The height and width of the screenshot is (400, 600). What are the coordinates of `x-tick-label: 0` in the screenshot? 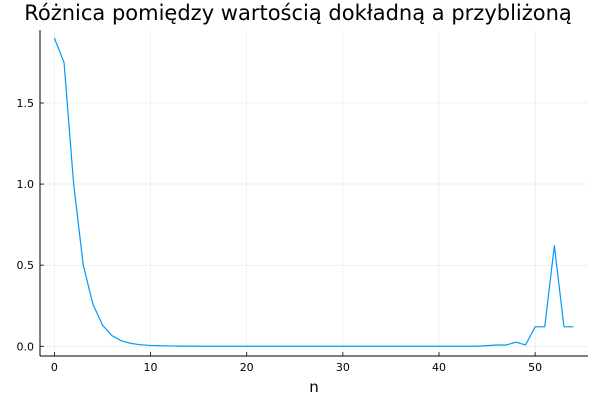 It's located at (54, 367).